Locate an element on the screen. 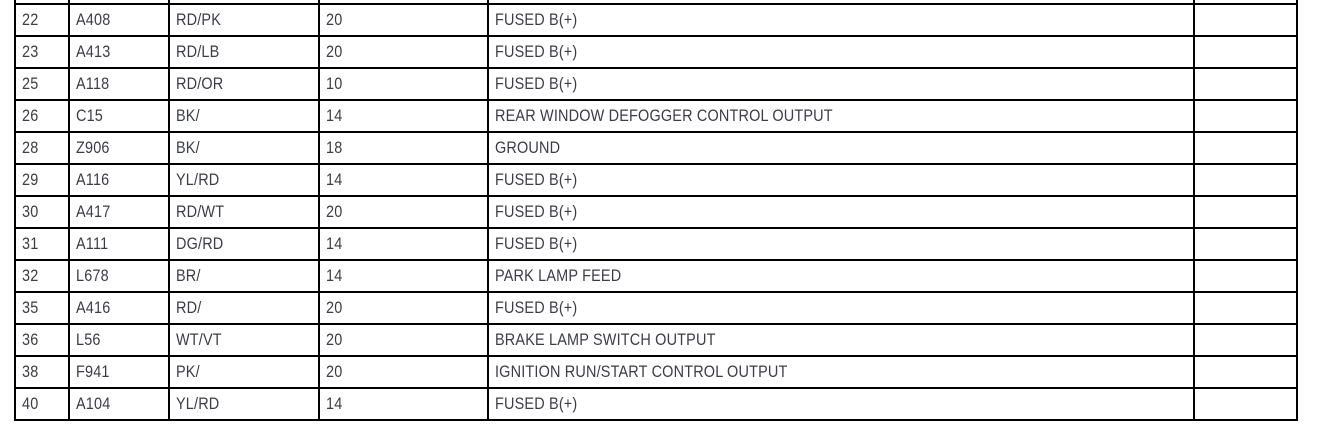  cell-circuit: L678 is located at coordinates (119, 276).